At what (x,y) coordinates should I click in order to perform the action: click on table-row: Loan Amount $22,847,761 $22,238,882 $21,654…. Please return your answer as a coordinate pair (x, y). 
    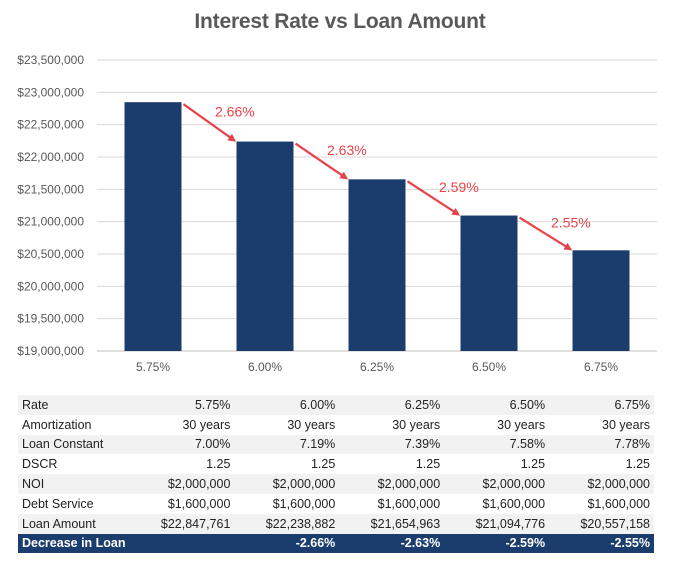
    Looking at the image, I should click on (336, 523).